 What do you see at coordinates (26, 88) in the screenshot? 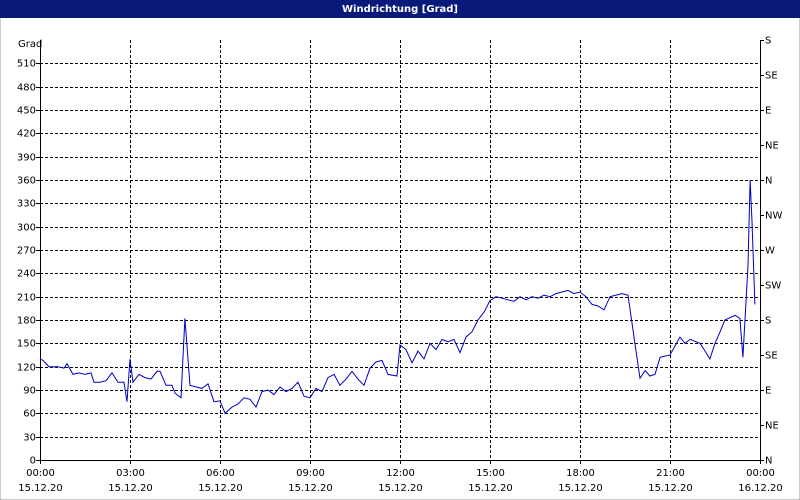
I see `y-tick-label: 480` at bounding box center [26, 88].